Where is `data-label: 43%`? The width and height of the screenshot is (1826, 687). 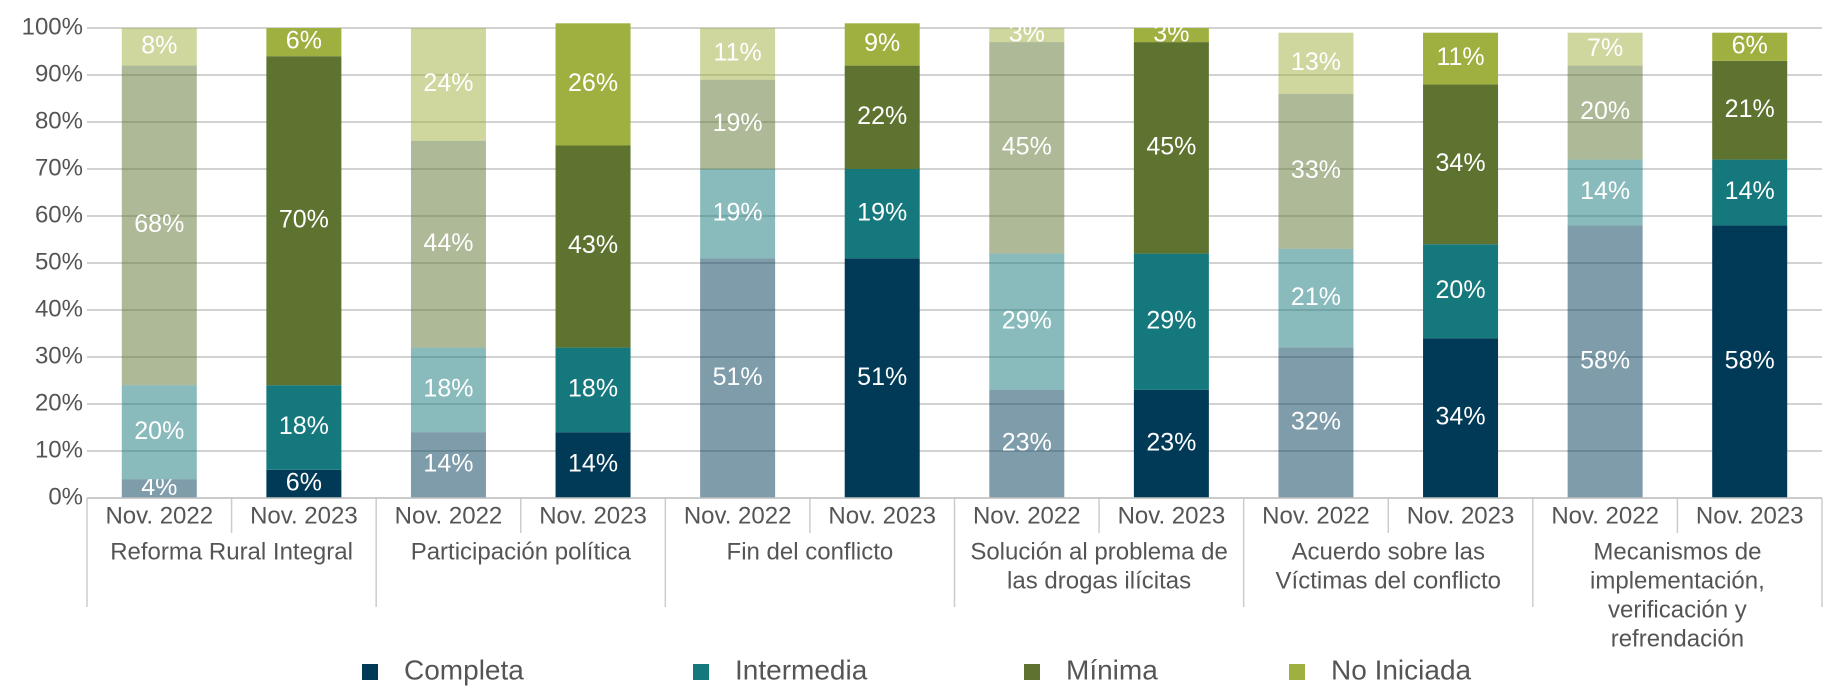
data-label: 43% is located at coordinates (593, 245).